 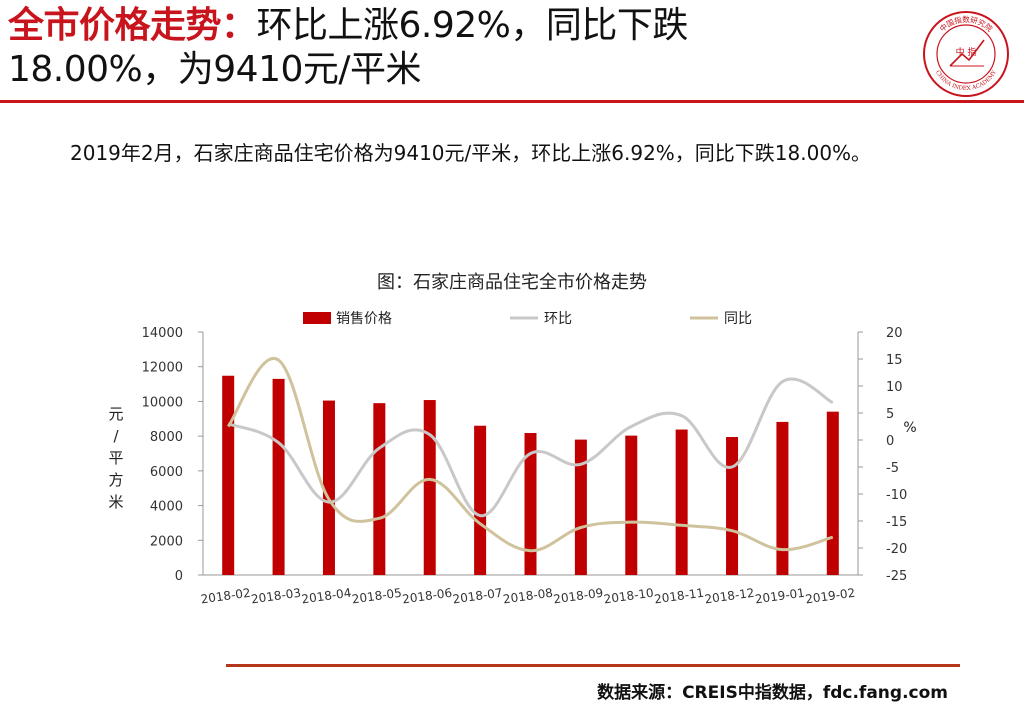 I want to click on title-line-2: 18.00%，为9410元/平米, so click(x=215, y=69).